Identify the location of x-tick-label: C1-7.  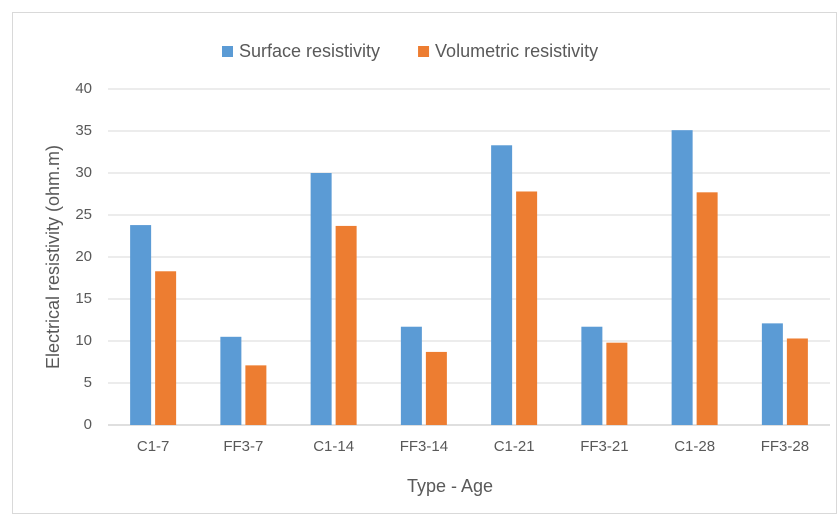
(153, 446).